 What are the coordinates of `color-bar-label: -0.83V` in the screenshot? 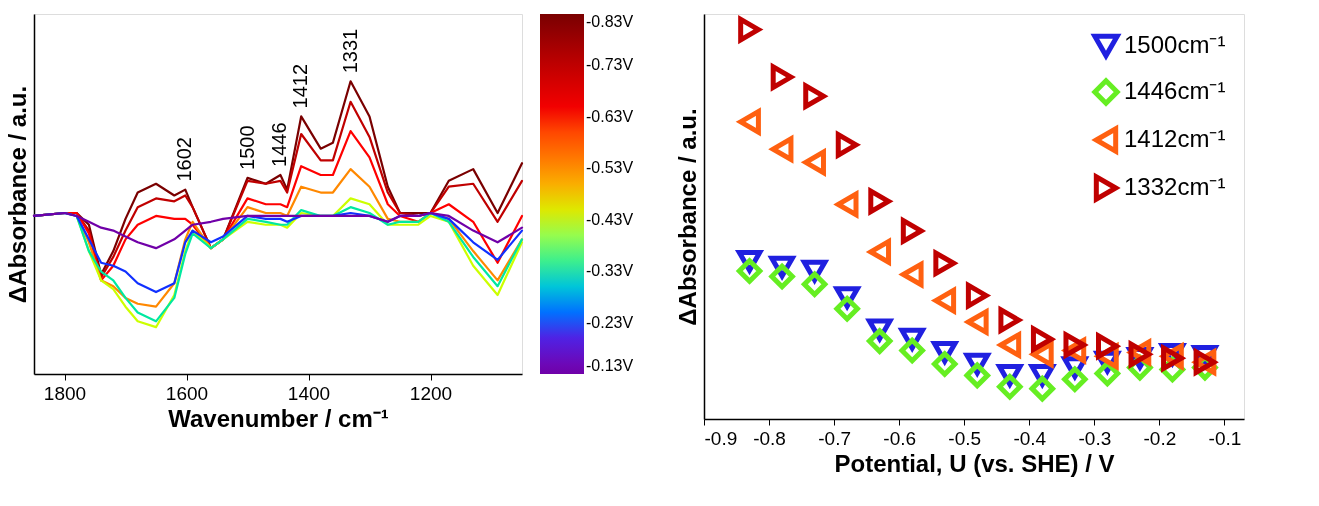 It's located at (610, 21).